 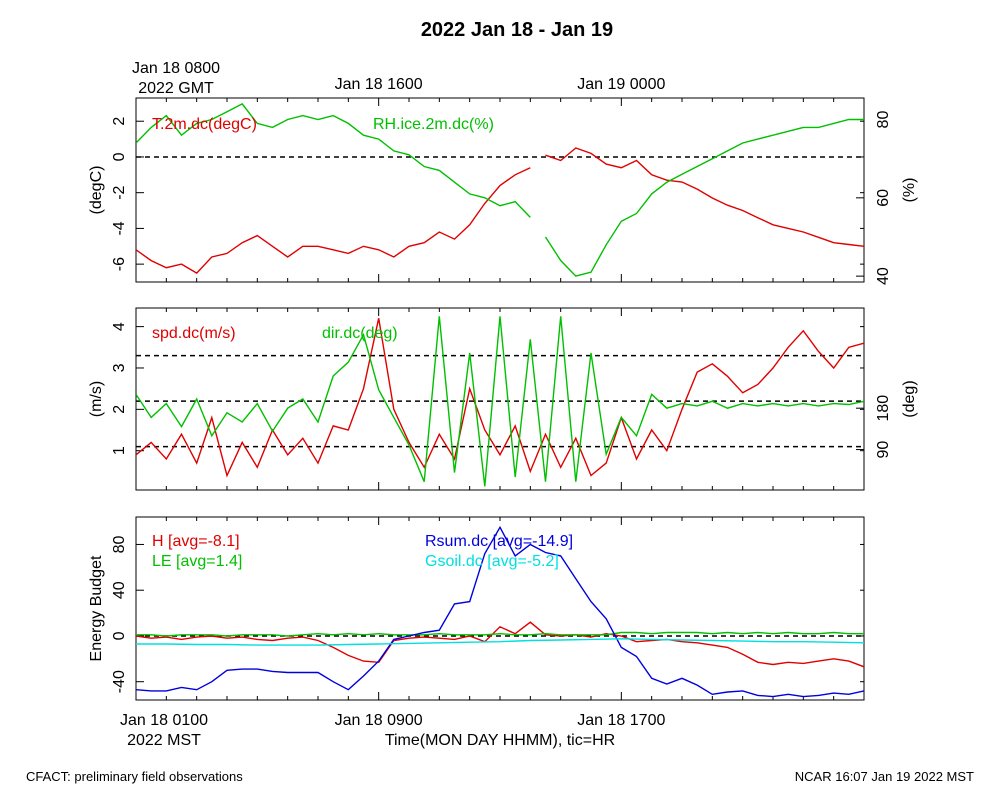 What do you see at coordinates (96, 190) in the screenshot?
I see `y-axis-title-left: (degC)` at bounding box center [96, 190].